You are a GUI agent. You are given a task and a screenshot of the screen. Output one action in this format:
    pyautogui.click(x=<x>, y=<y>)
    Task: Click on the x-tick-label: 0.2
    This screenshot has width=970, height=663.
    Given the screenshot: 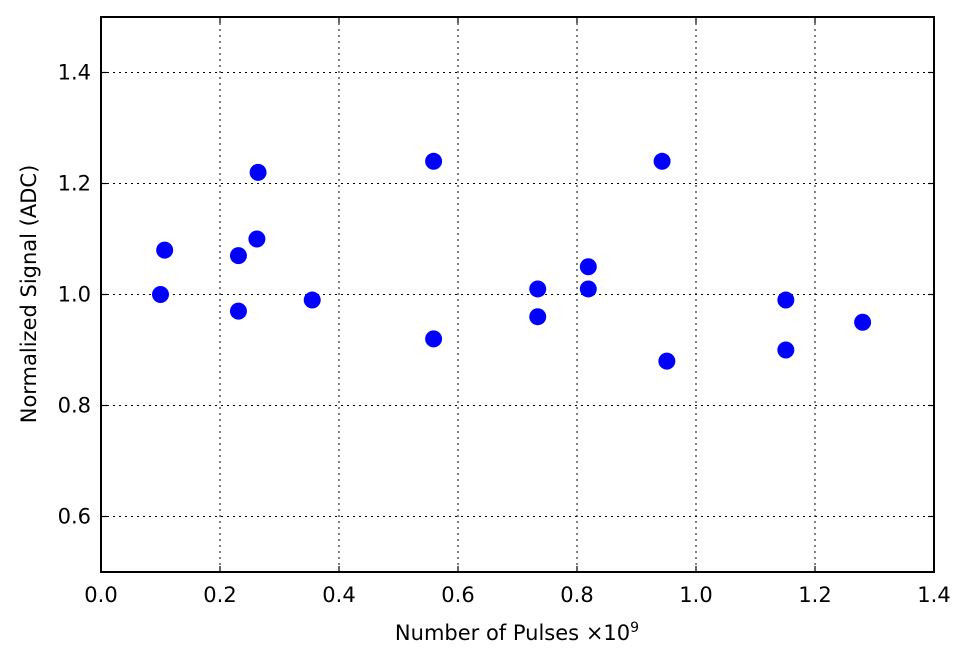 What is the action you would take?
    pyautogui.click(x=219, y=595)
    